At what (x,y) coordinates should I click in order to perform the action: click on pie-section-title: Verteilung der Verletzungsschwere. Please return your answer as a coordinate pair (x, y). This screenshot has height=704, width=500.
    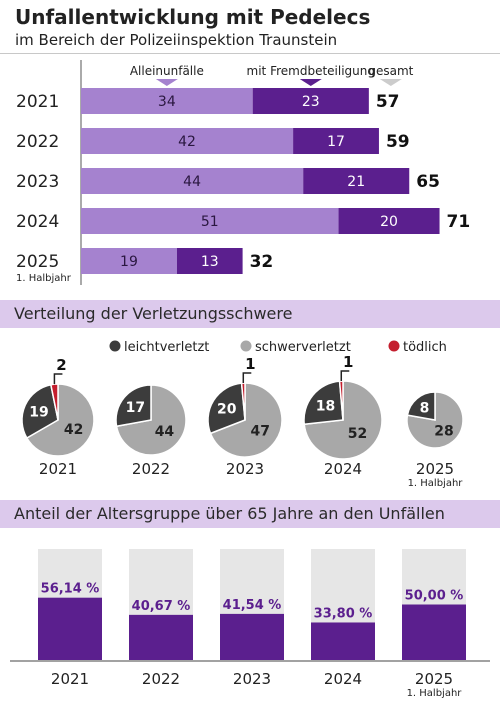
    Looking at the image, I should click on (153, 313).